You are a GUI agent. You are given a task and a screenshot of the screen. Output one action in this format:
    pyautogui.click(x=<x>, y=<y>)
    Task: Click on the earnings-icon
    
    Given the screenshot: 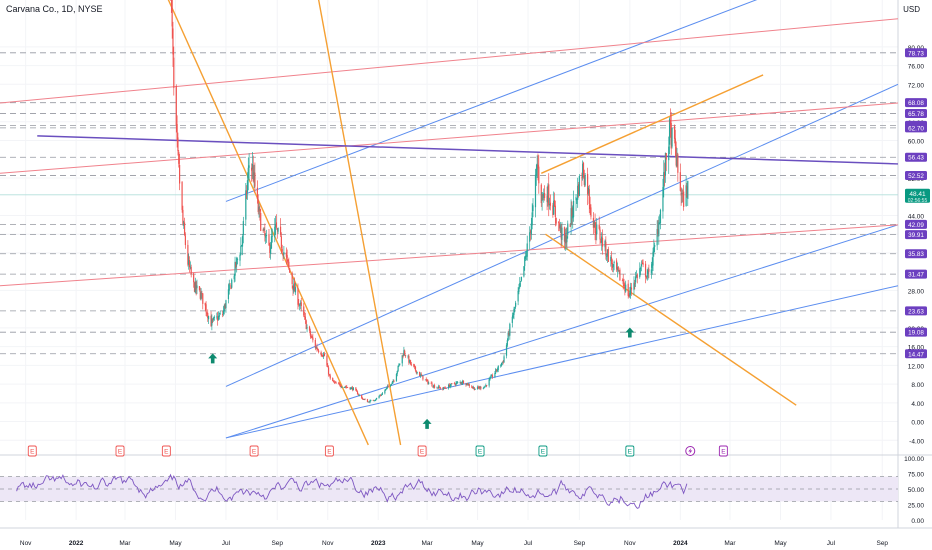 What is the action you would take?
    pyautogui.click(x=543, y=451)
    